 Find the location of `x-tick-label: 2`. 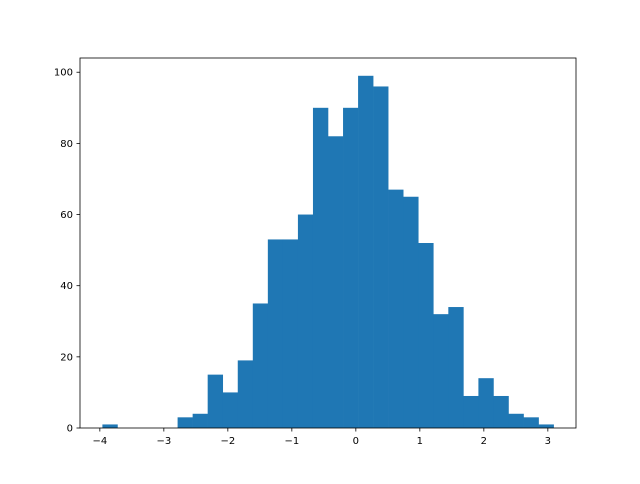

x-tick-label: 2 is located at coordinates (484, 441).